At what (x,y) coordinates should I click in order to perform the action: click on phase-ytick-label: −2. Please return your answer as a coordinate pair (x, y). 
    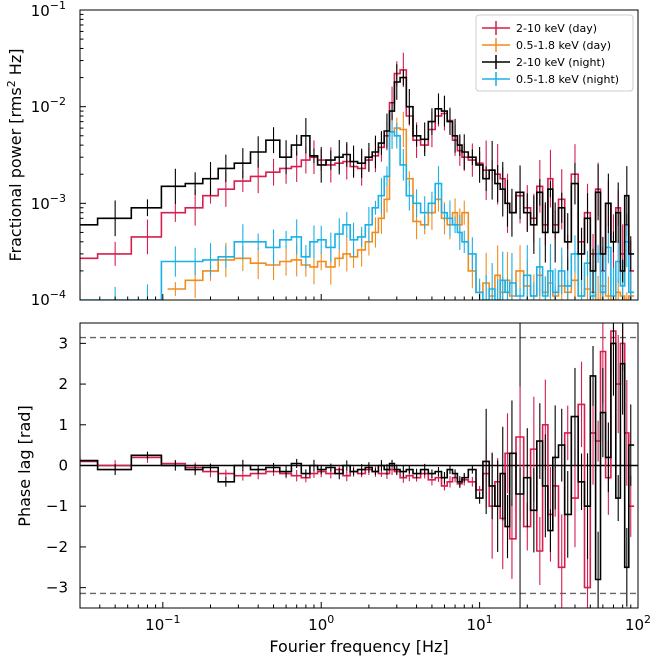
    Looking at the image, I should click on (57, 547).